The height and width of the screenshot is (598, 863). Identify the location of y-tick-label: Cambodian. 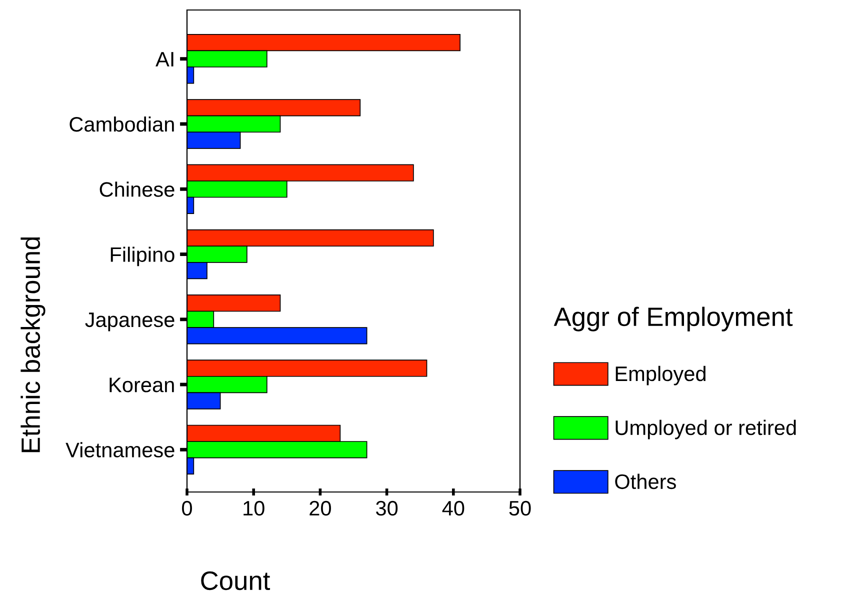
(122, 124).